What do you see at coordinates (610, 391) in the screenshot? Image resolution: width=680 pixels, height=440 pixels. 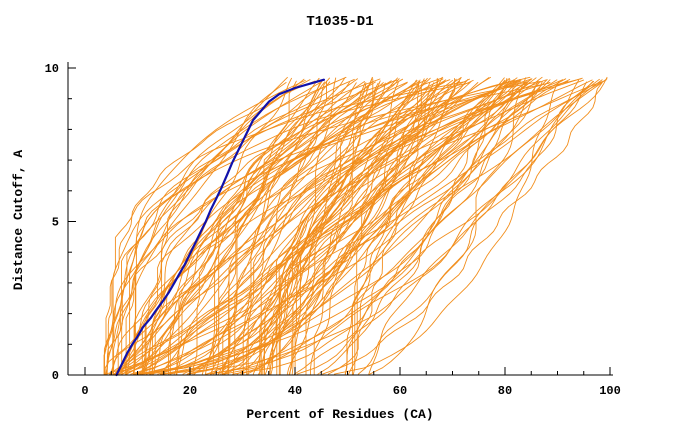 I see `x-tick-label: 100` at bounding box center [610, 391].